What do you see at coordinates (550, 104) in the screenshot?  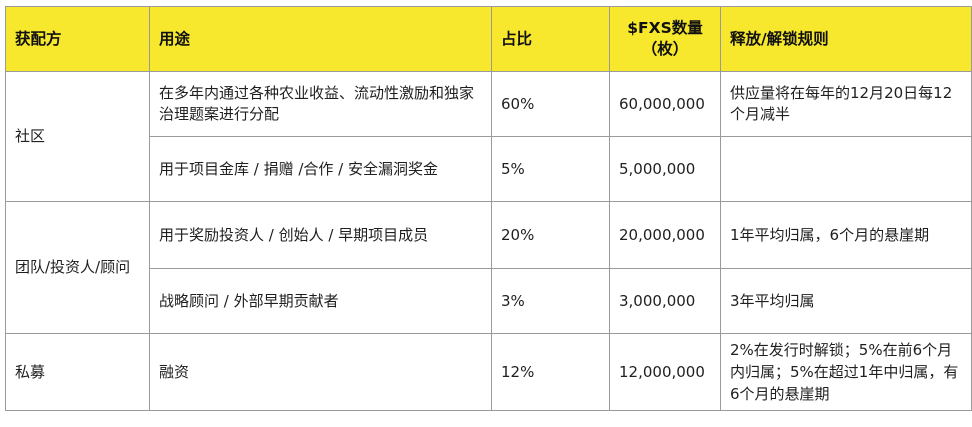 I see `share-cell: 60%` at bounding box center [550, 104].